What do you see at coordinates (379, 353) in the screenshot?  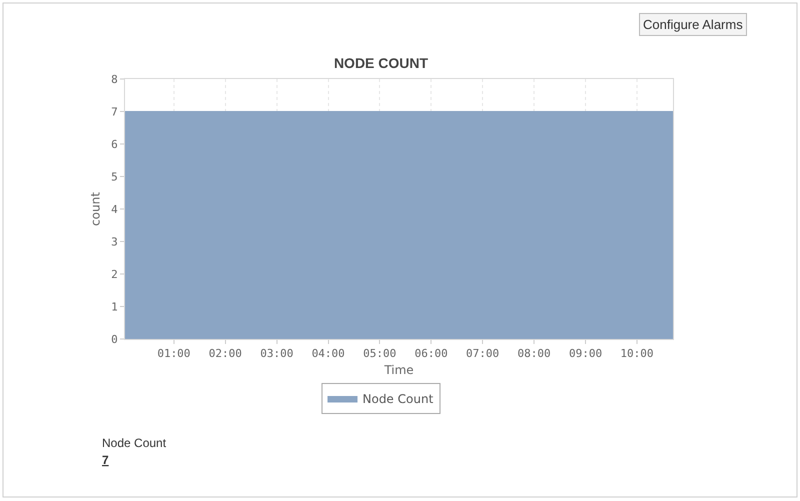 I see `x-tick-label: 05:00` at bounding box center [379, 353].